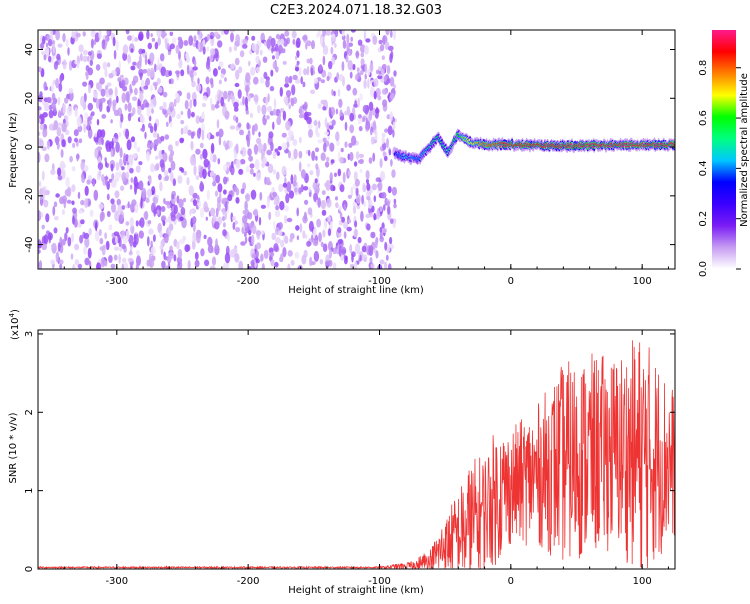  Describe the element at coordinates (642, 281) in the screenshot. I see `x-tick-label: 100` at that location.